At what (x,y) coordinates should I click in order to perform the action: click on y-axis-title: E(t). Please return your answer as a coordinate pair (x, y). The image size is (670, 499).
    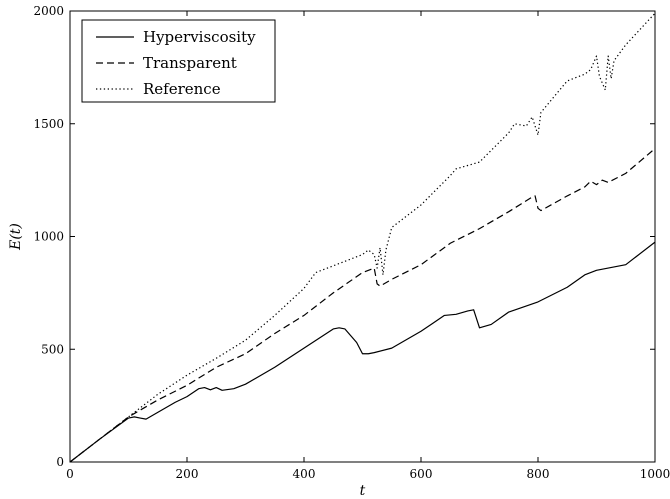
    Looking at the image, I should click on (16, 237).